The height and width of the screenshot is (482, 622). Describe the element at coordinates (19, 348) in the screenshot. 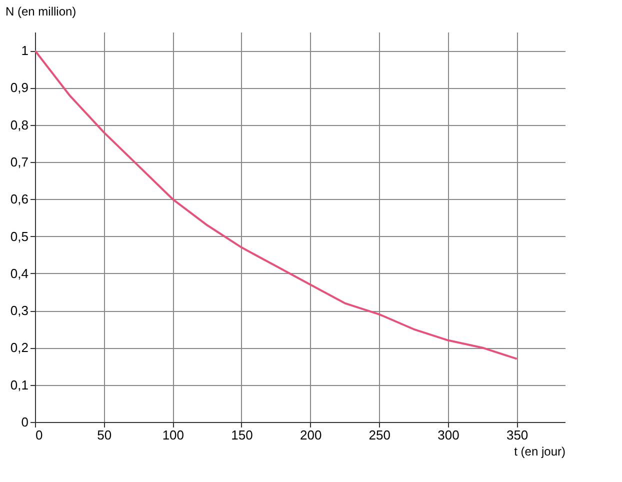

I see `y-tick-label: 0,2` at that location.